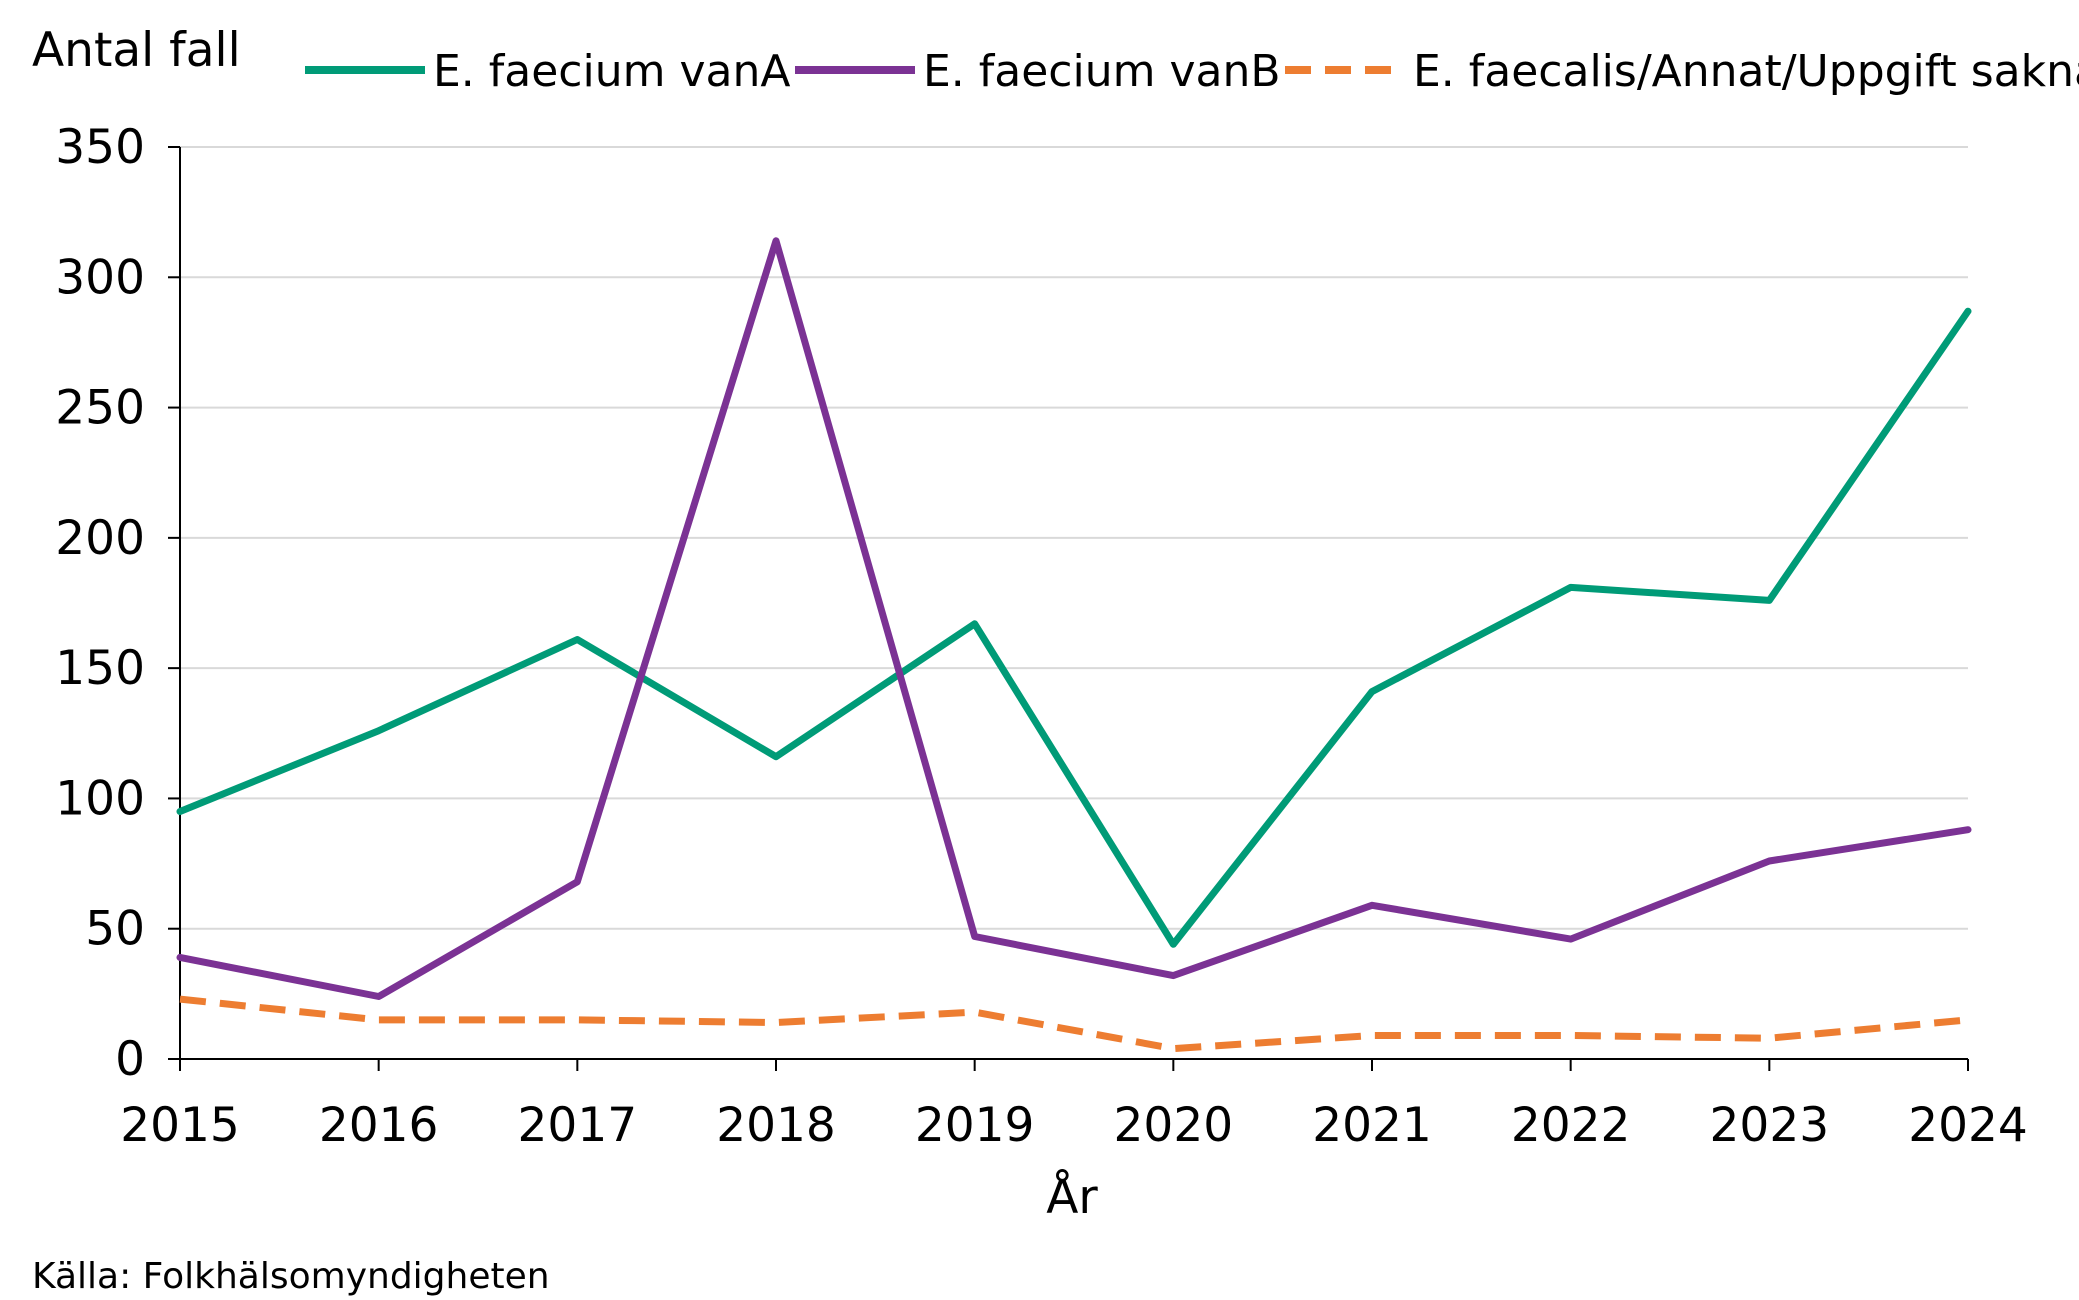 This screenshot has height=1300, width=2079. Describe the element at coordinates (776, 1125) in the screenshot. I see `x-tick-label: 2018` at that location.